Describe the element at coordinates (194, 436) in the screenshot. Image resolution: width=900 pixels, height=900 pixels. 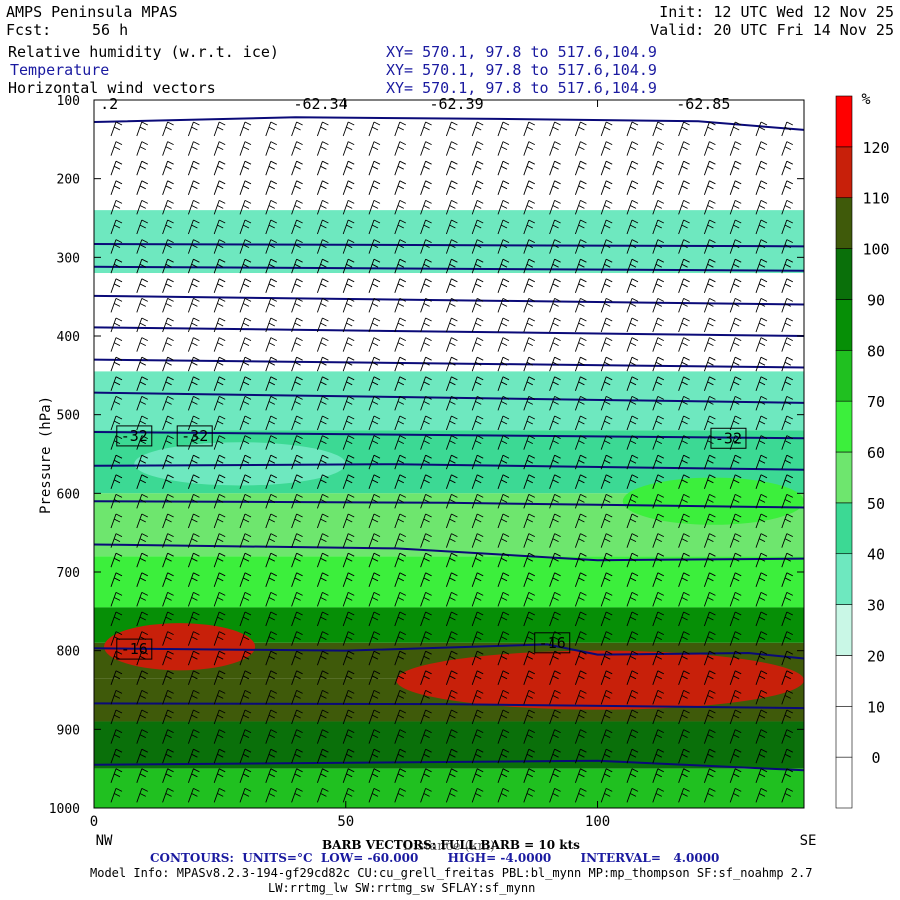
I see `contour-label-box` at that location.